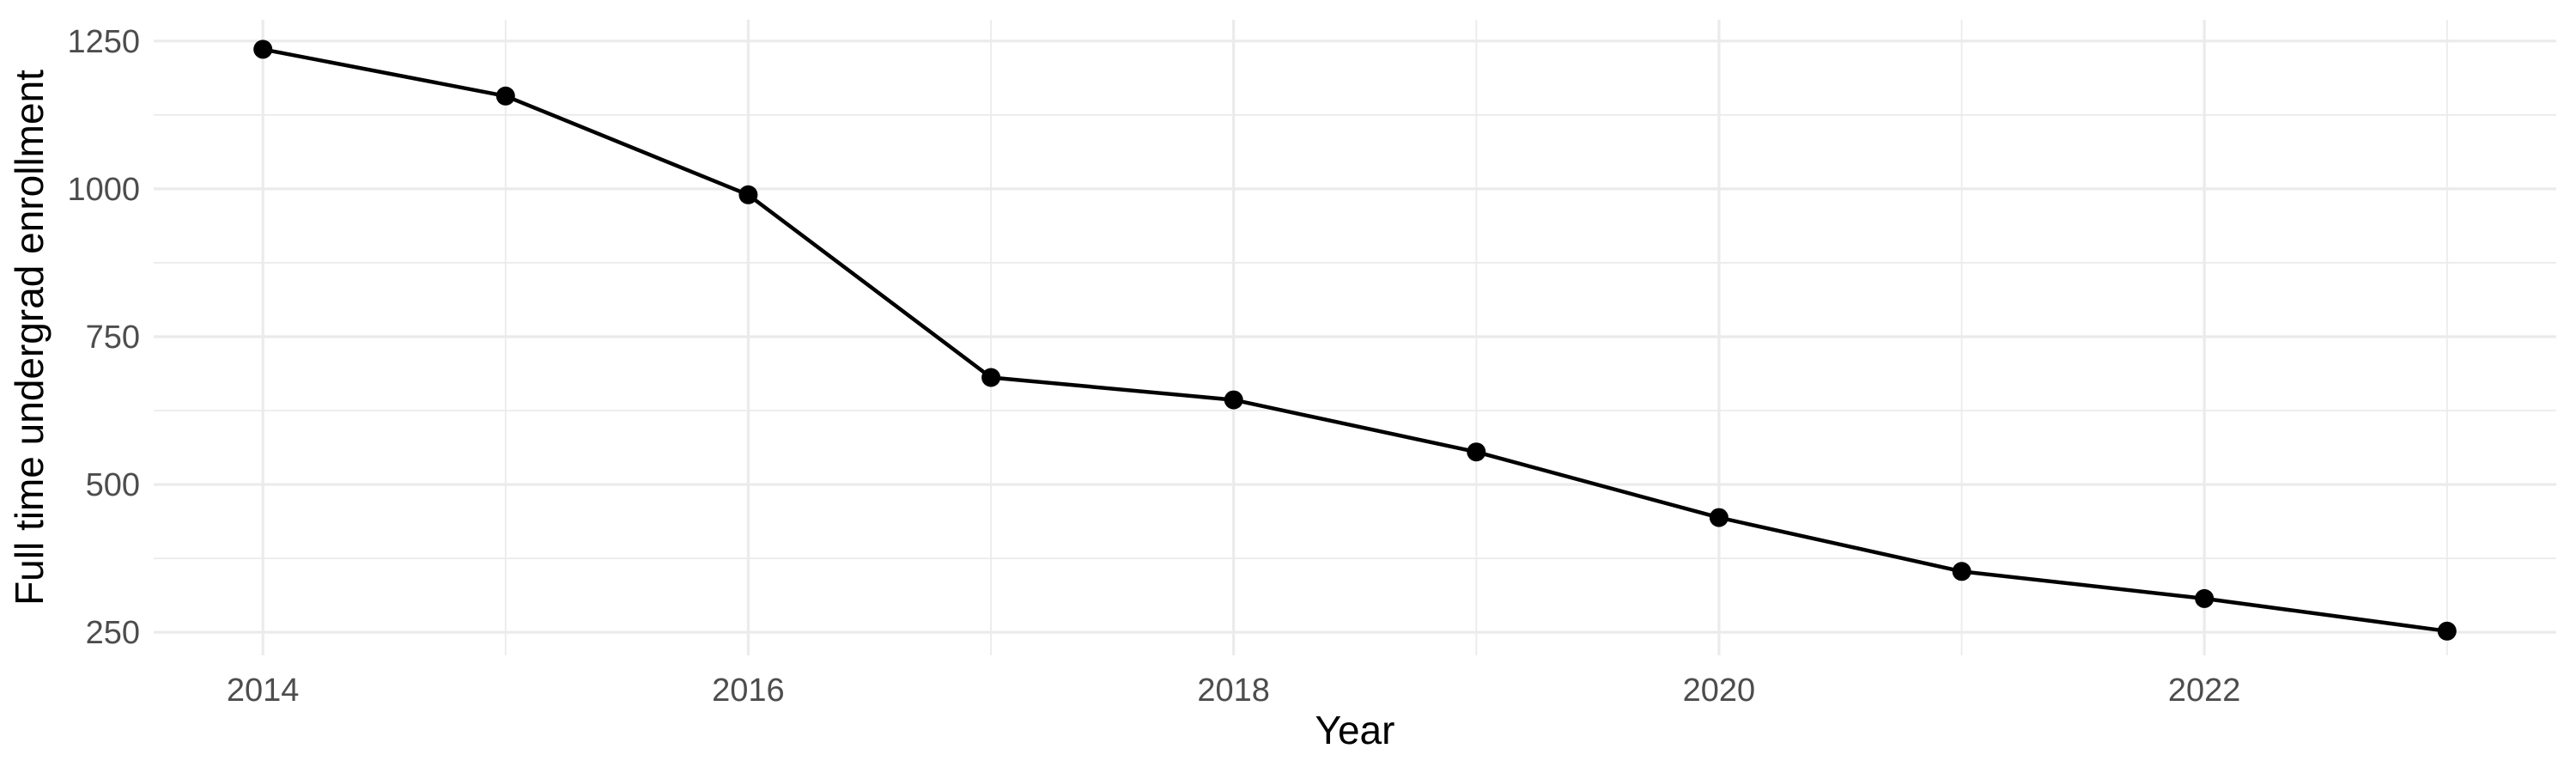  What do you see at coordinates (1355, 730) in the screenshot?
I see `x-axis-title: Year` at bounding box center [1355, 730].